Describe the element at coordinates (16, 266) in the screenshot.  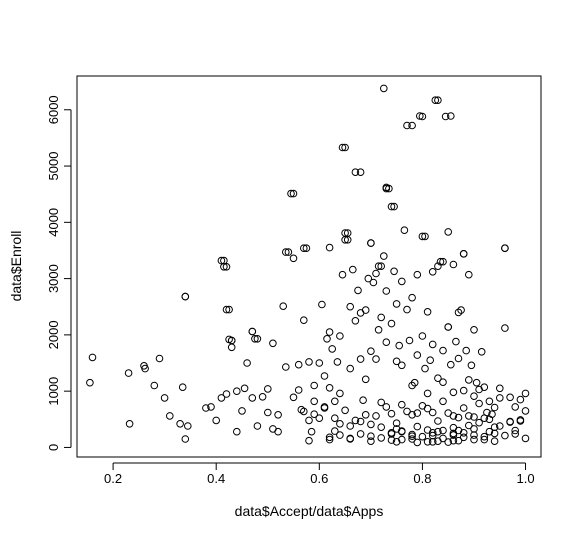
I see `y-axis-label: data$Enroll` at that location.